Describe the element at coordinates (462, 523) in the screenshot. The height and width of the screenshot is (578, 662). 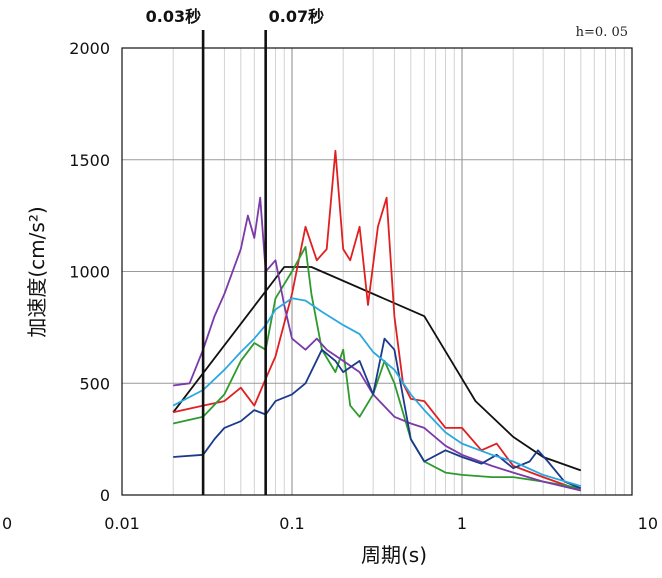
I see `x-tick-label: 1` at that location.